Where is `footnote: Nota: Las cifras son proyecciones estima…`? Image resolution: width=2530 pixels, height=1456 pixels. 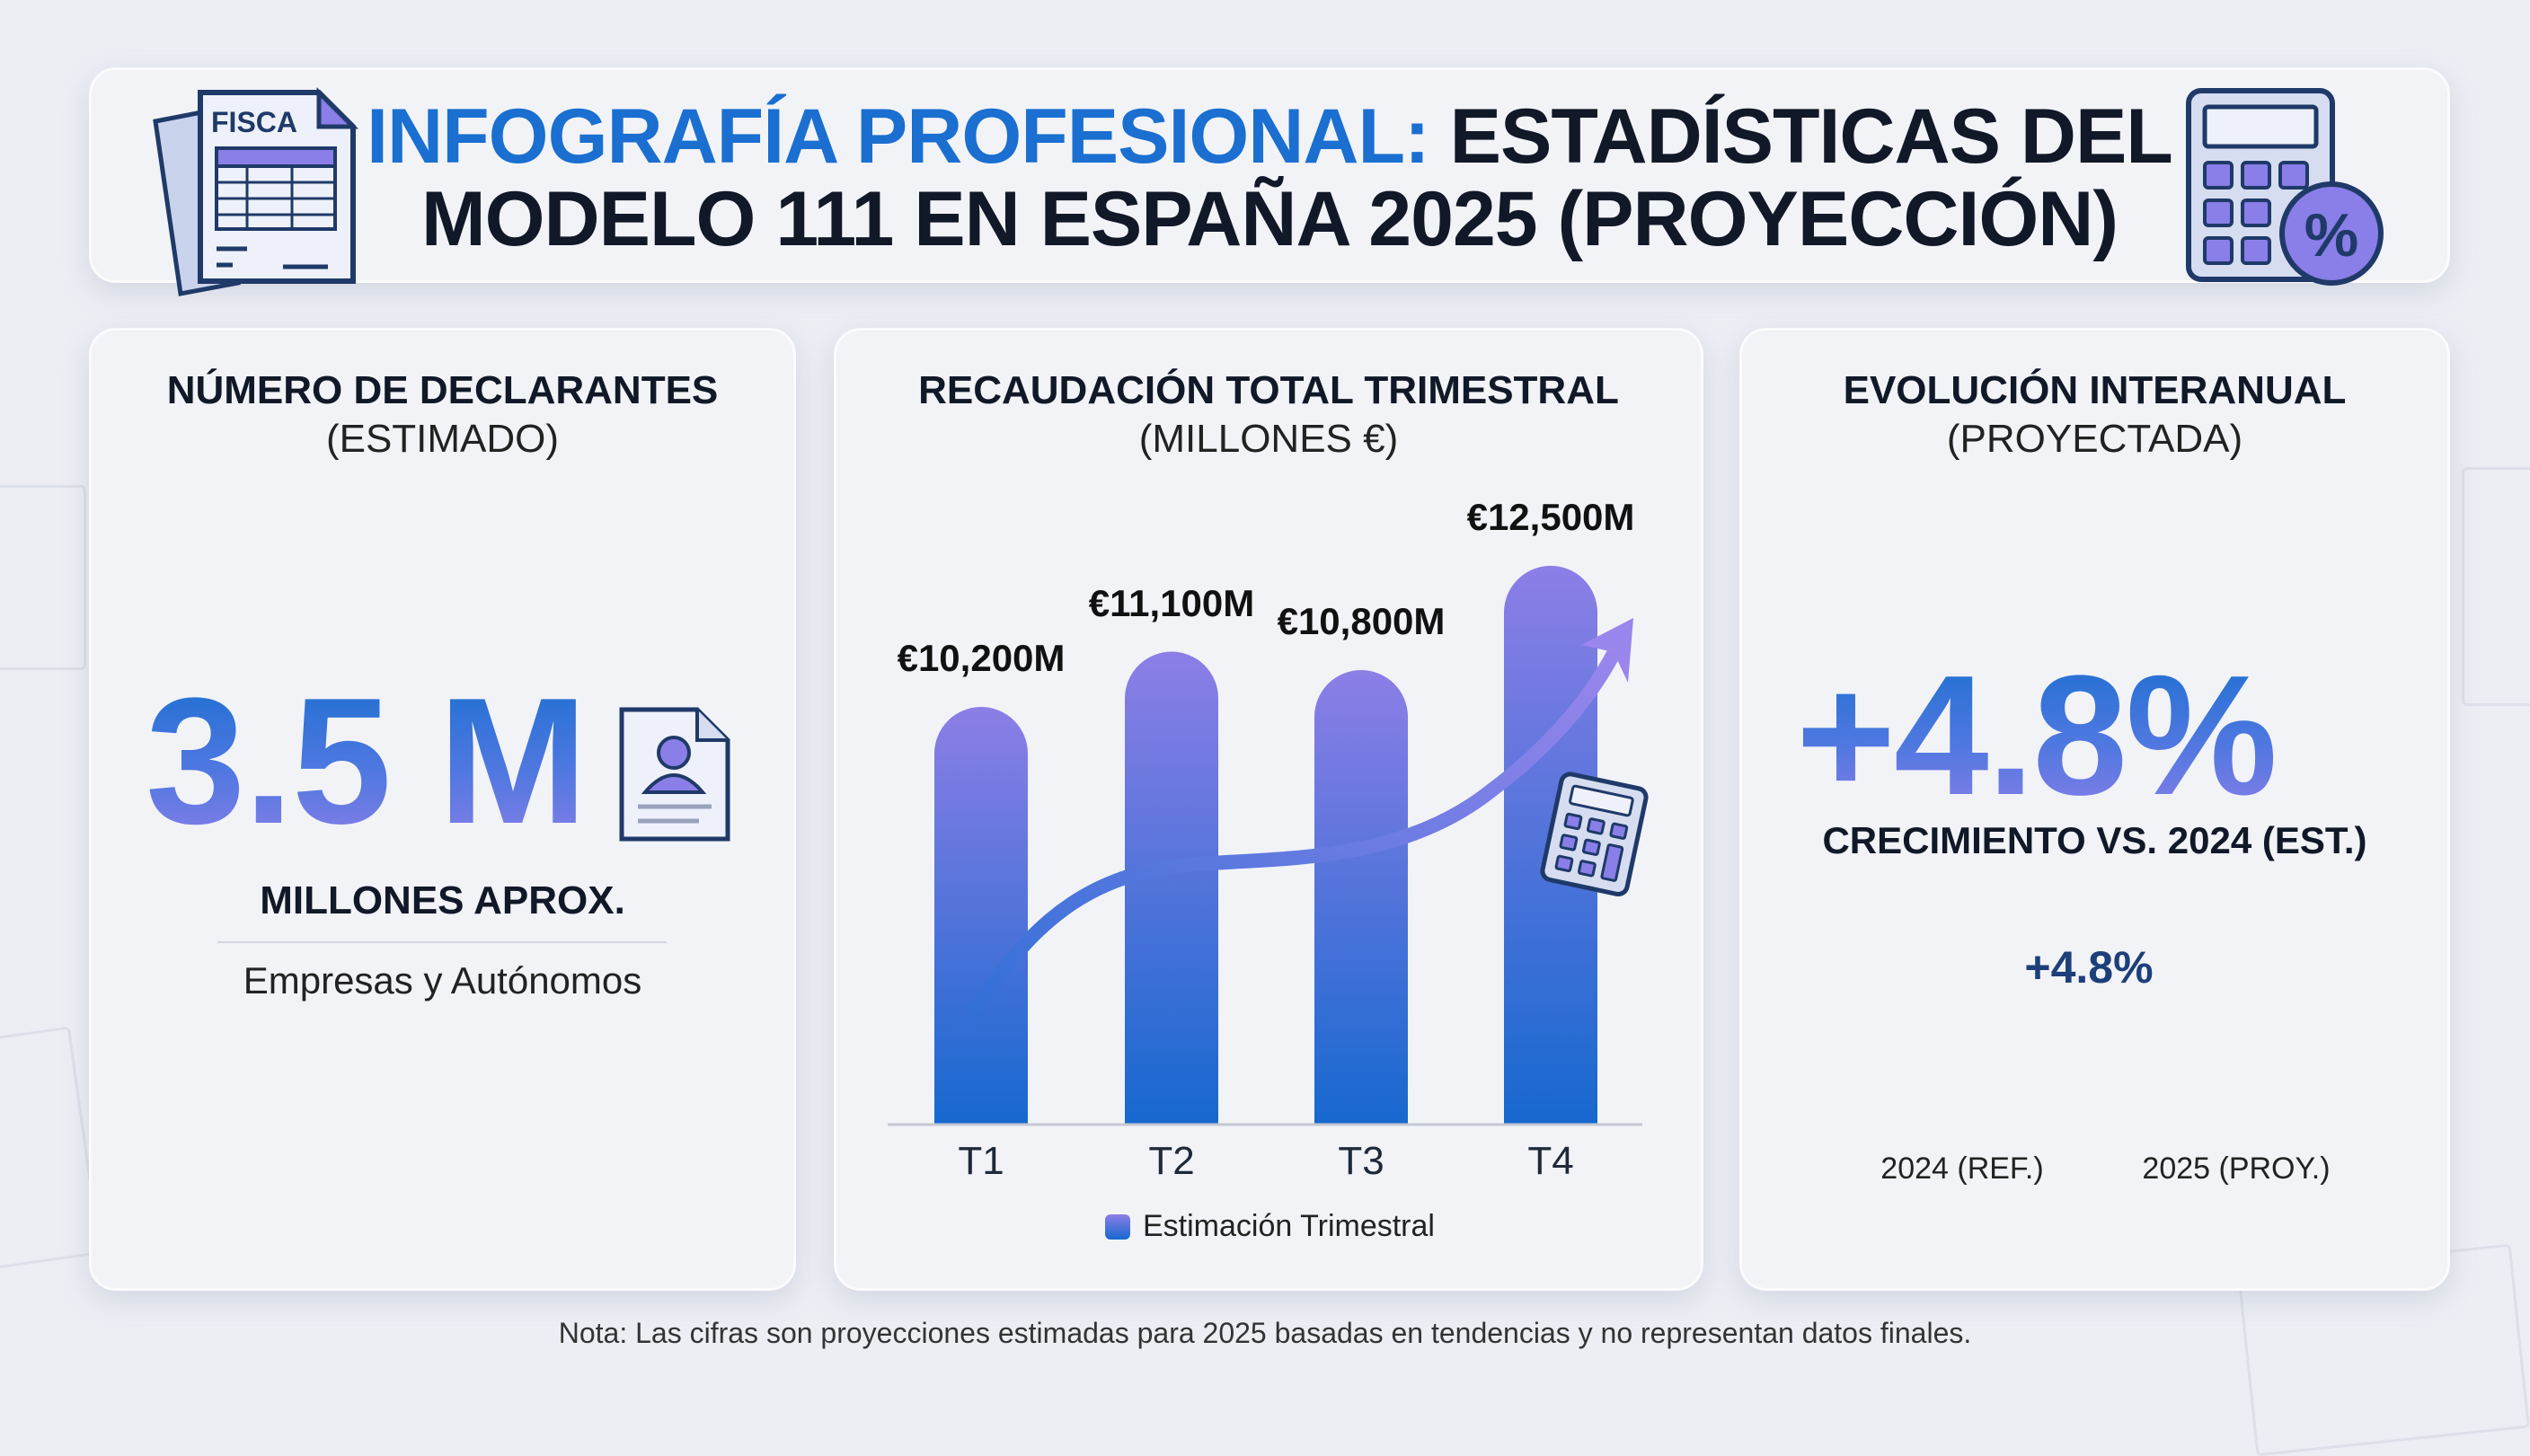
footnote: Nota: Las cifras son proyecciones estima… is located at coordinates (1265, 1333).